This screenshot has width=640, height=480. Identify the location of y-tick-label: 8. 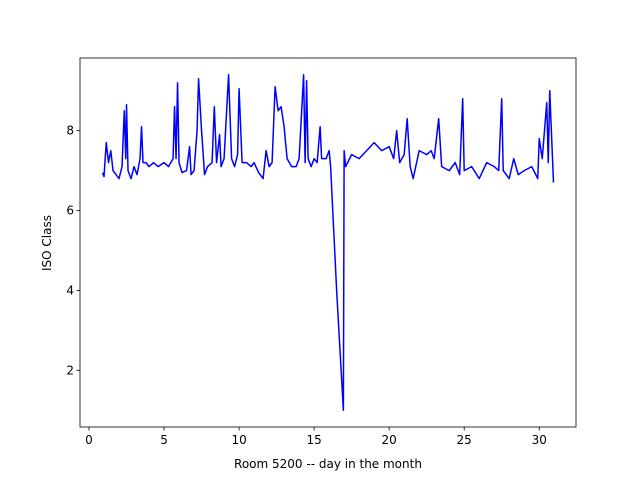
(70, 131).